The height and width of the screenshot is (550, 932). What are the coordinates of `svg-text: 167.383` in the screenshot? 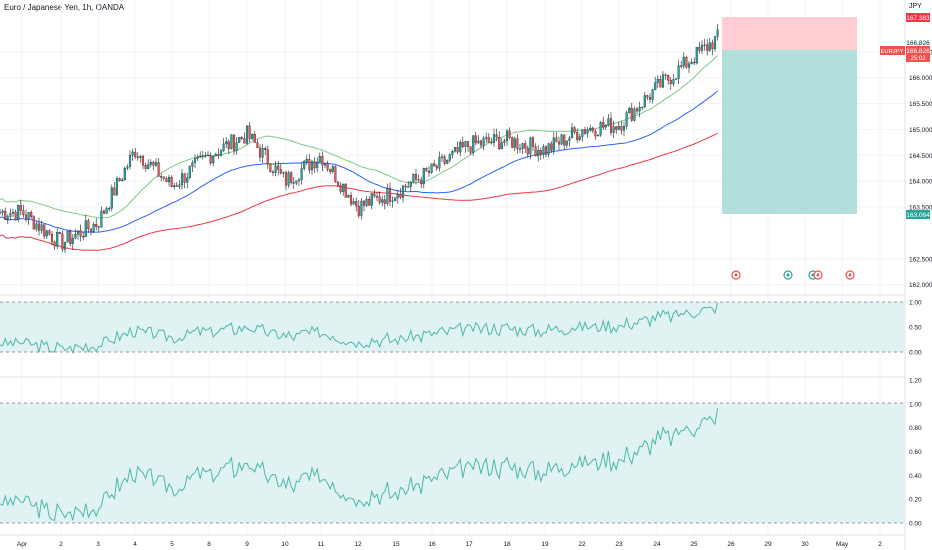 It's located at (918, 18).